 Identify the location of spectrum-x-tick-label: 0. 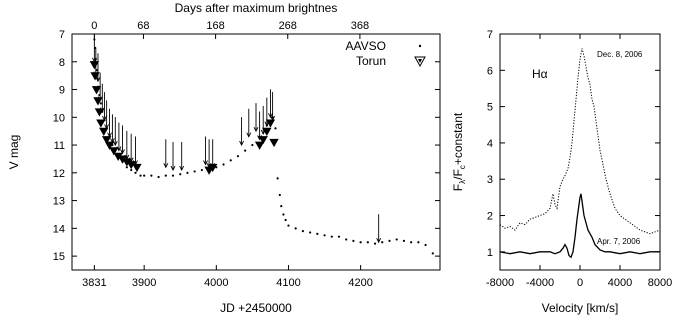
(580, 283).